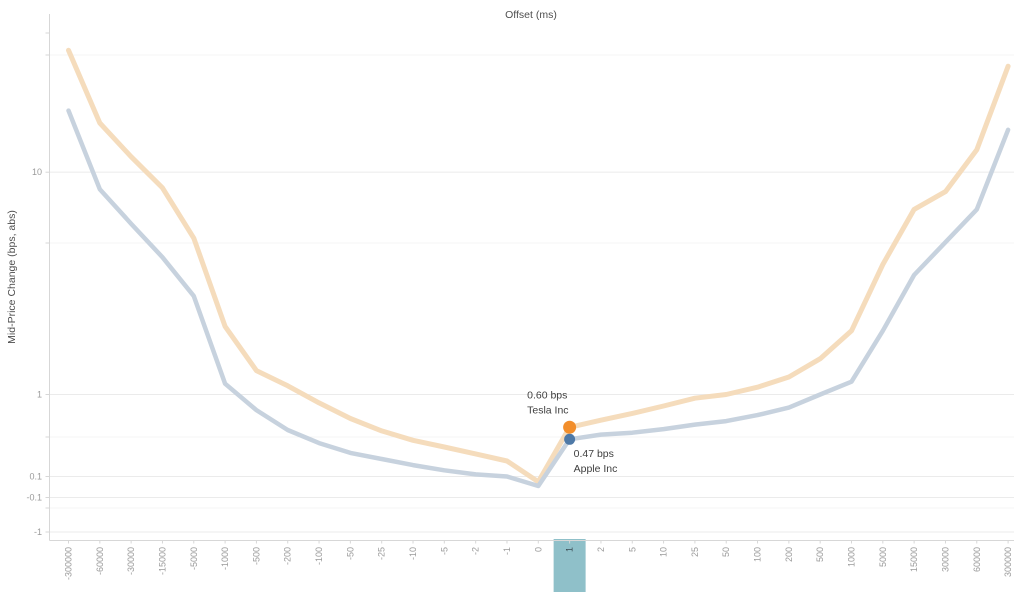 The height and width of the screenshot is (610, 1024). What do you see at coordinates (570, 439) in the screenshot?
I see `marker-apple-inc` at bounding box center [570, 439].